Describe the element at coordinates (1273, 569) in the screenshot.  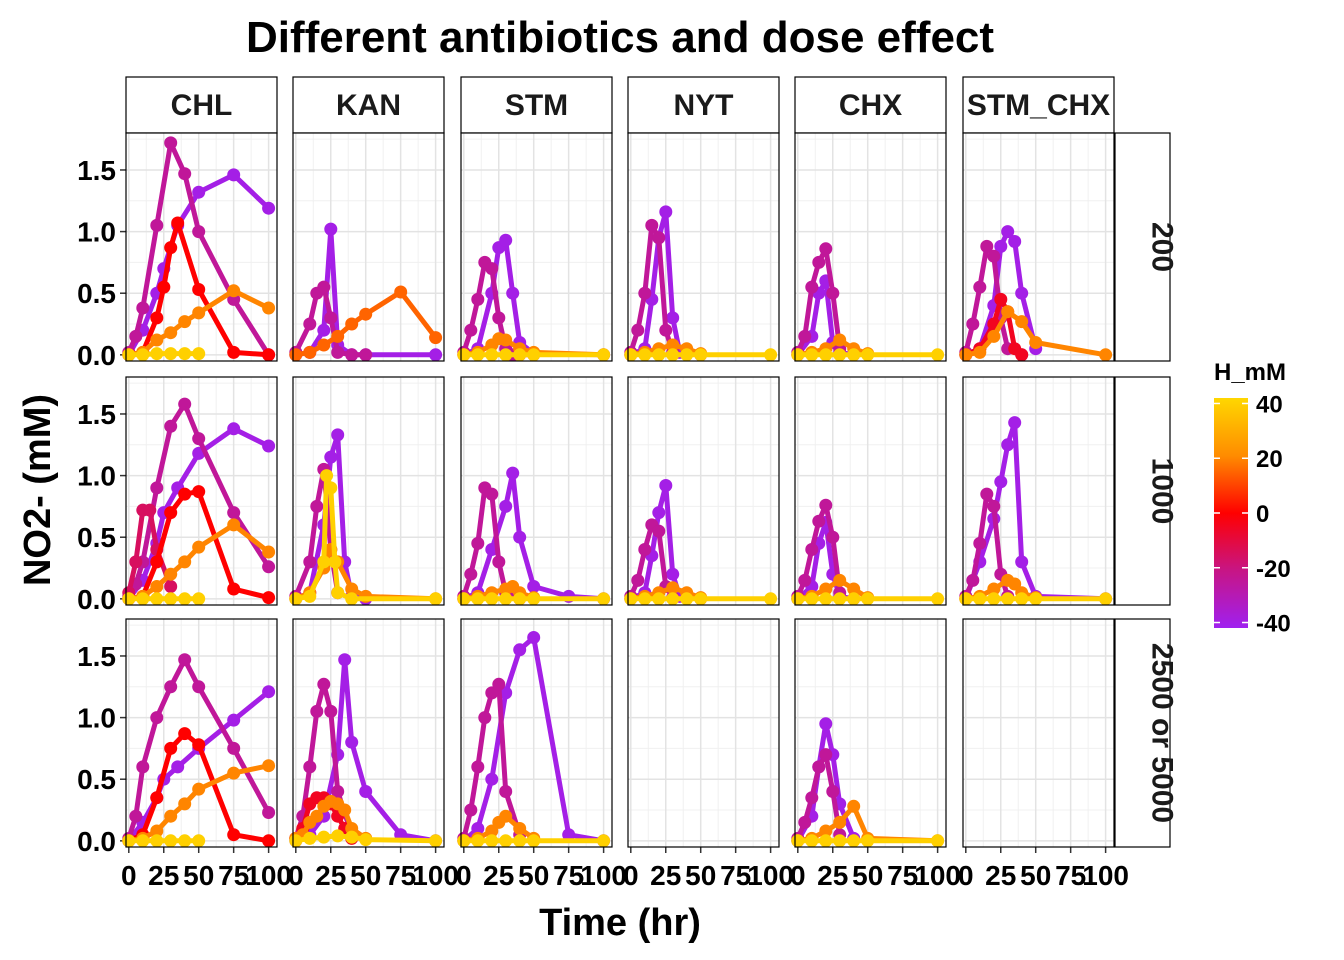
I see `legend-tick-label: -20` at that location.